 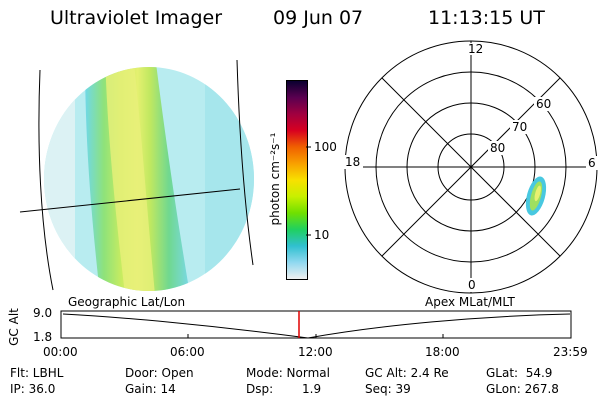 I want to click on seq-info: Seq: 39, so click(x=388, y=389).